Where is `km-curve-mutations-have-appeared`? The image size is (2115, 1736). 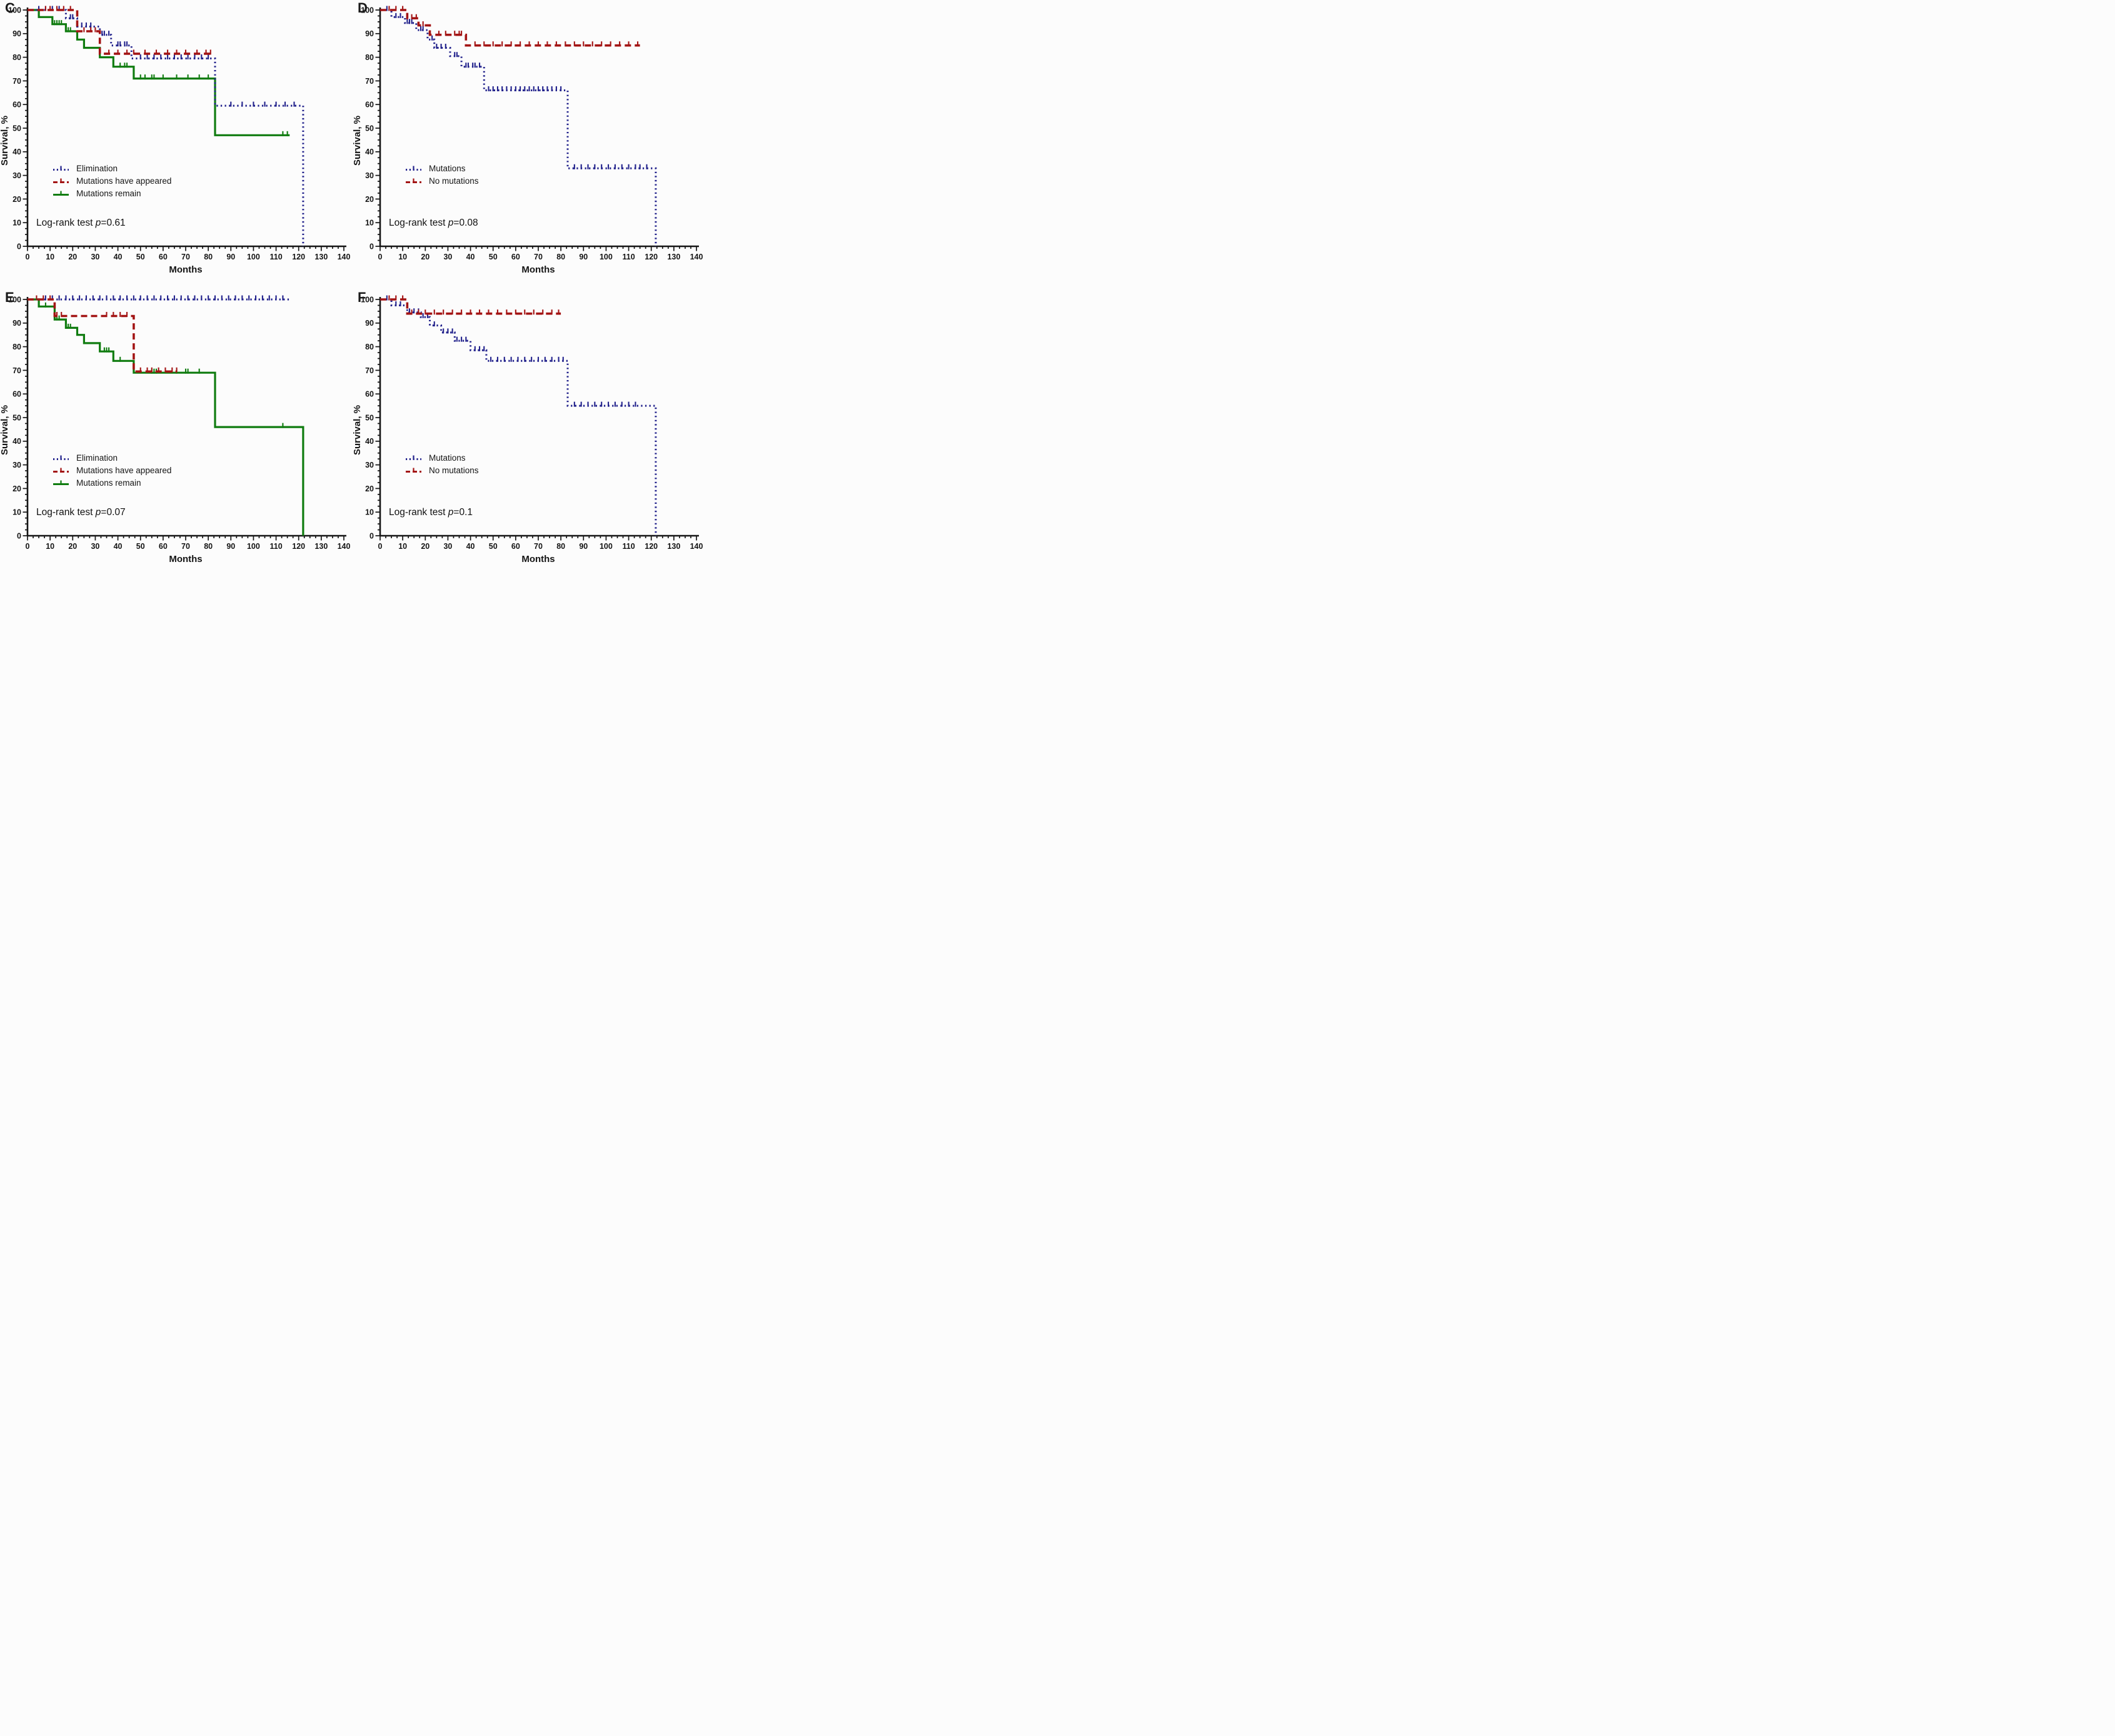
km-curve-mutations-have-appeared is located at coordinates (102, 336).